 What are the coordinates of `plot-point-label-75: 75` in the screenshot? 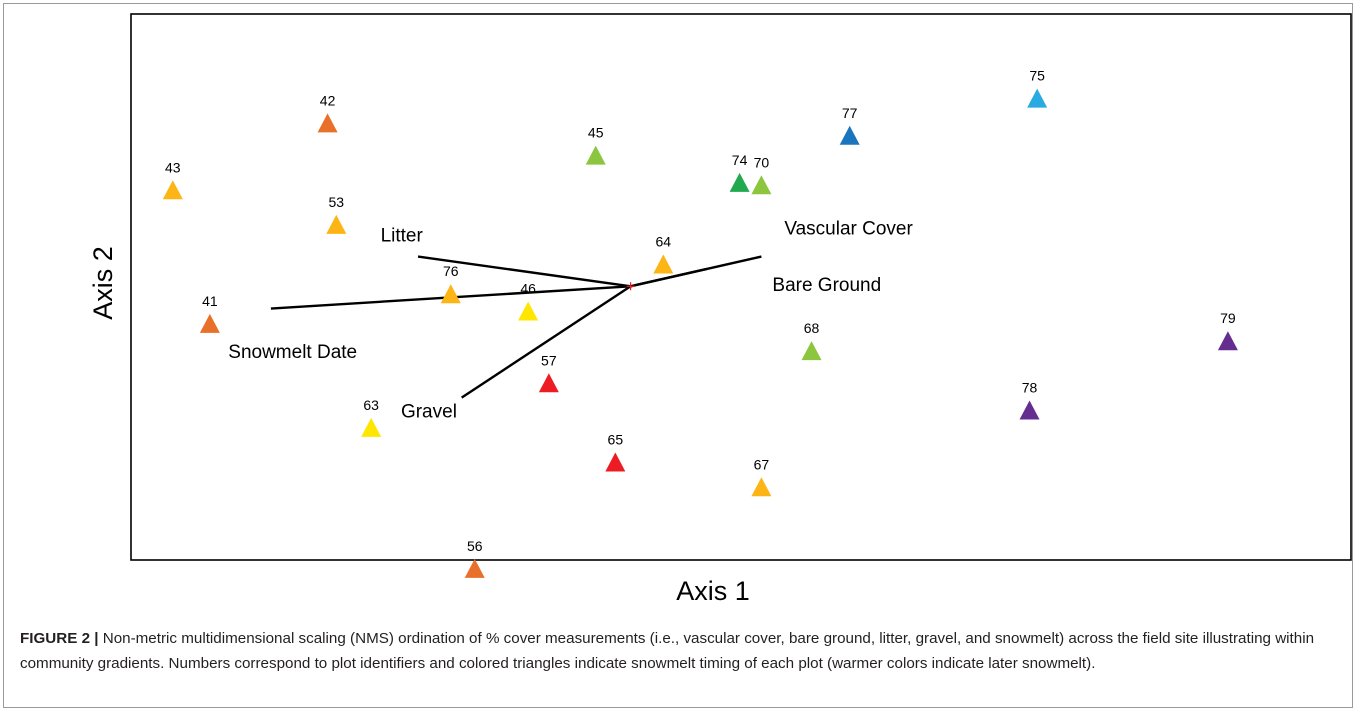 It's located at (1037, 76).